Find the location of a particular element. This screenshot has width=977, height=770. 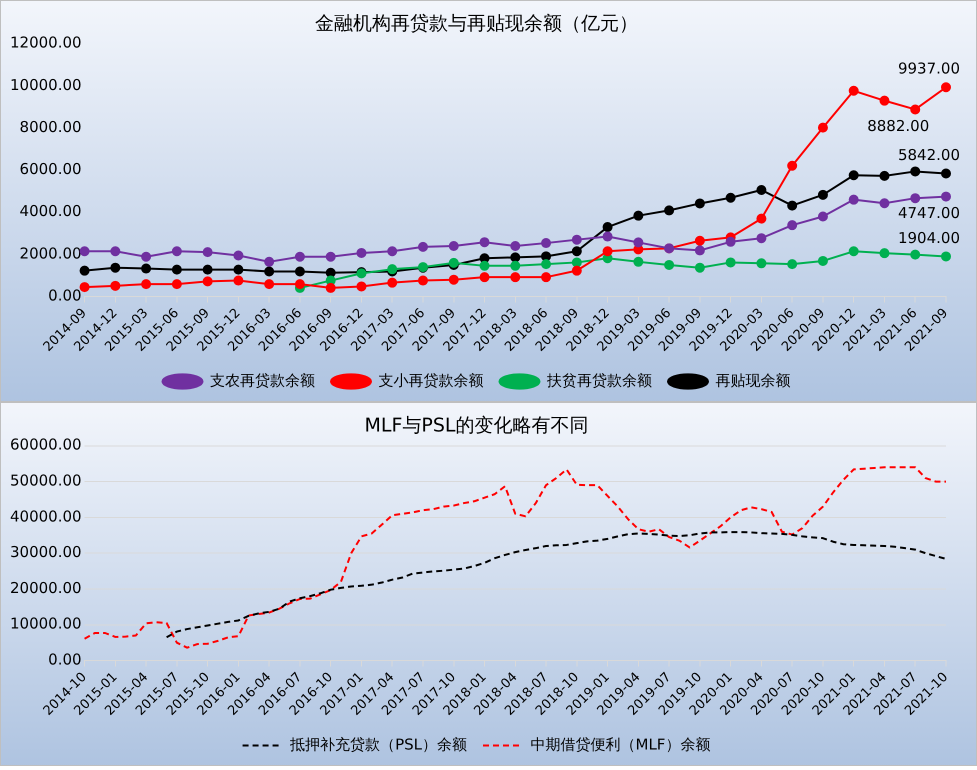

data-label: 1904.00 is located at coordinates (929, 237).